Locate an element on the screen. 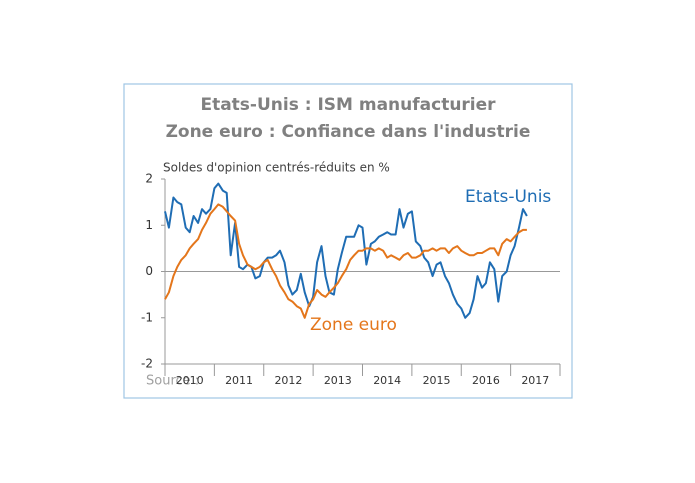 Image resolution: width=695 pixels, height=483 pixels. x-tick-label: 2016 is located at coordinates (486, 380).